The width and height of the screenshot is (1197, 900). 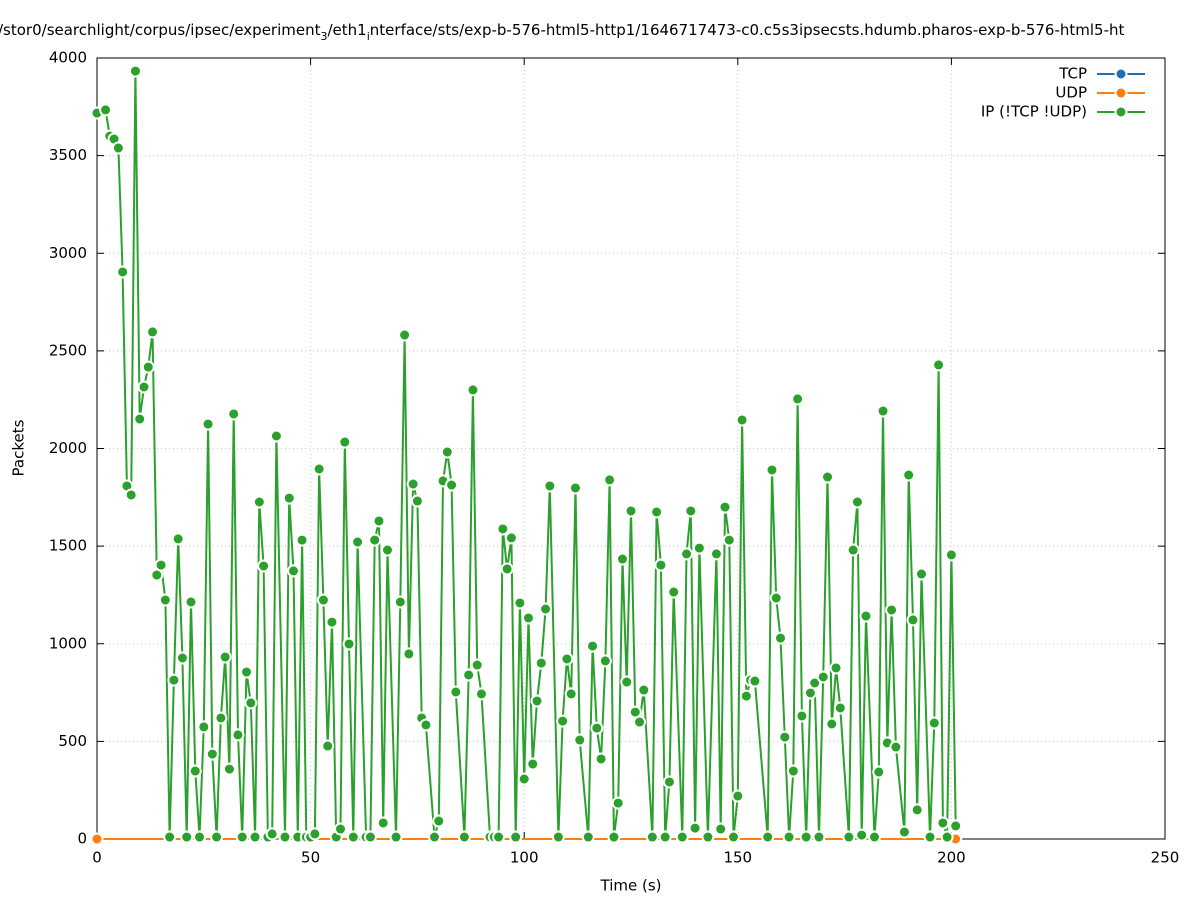 I want to click on x-tick-label: 250, so click(x=1165, y=858).